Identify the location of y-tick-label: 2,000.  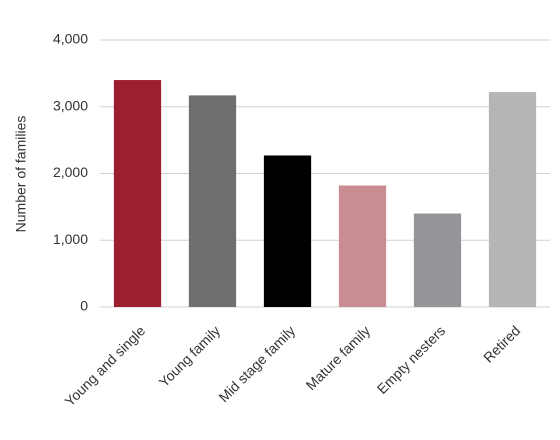
(70, 172).